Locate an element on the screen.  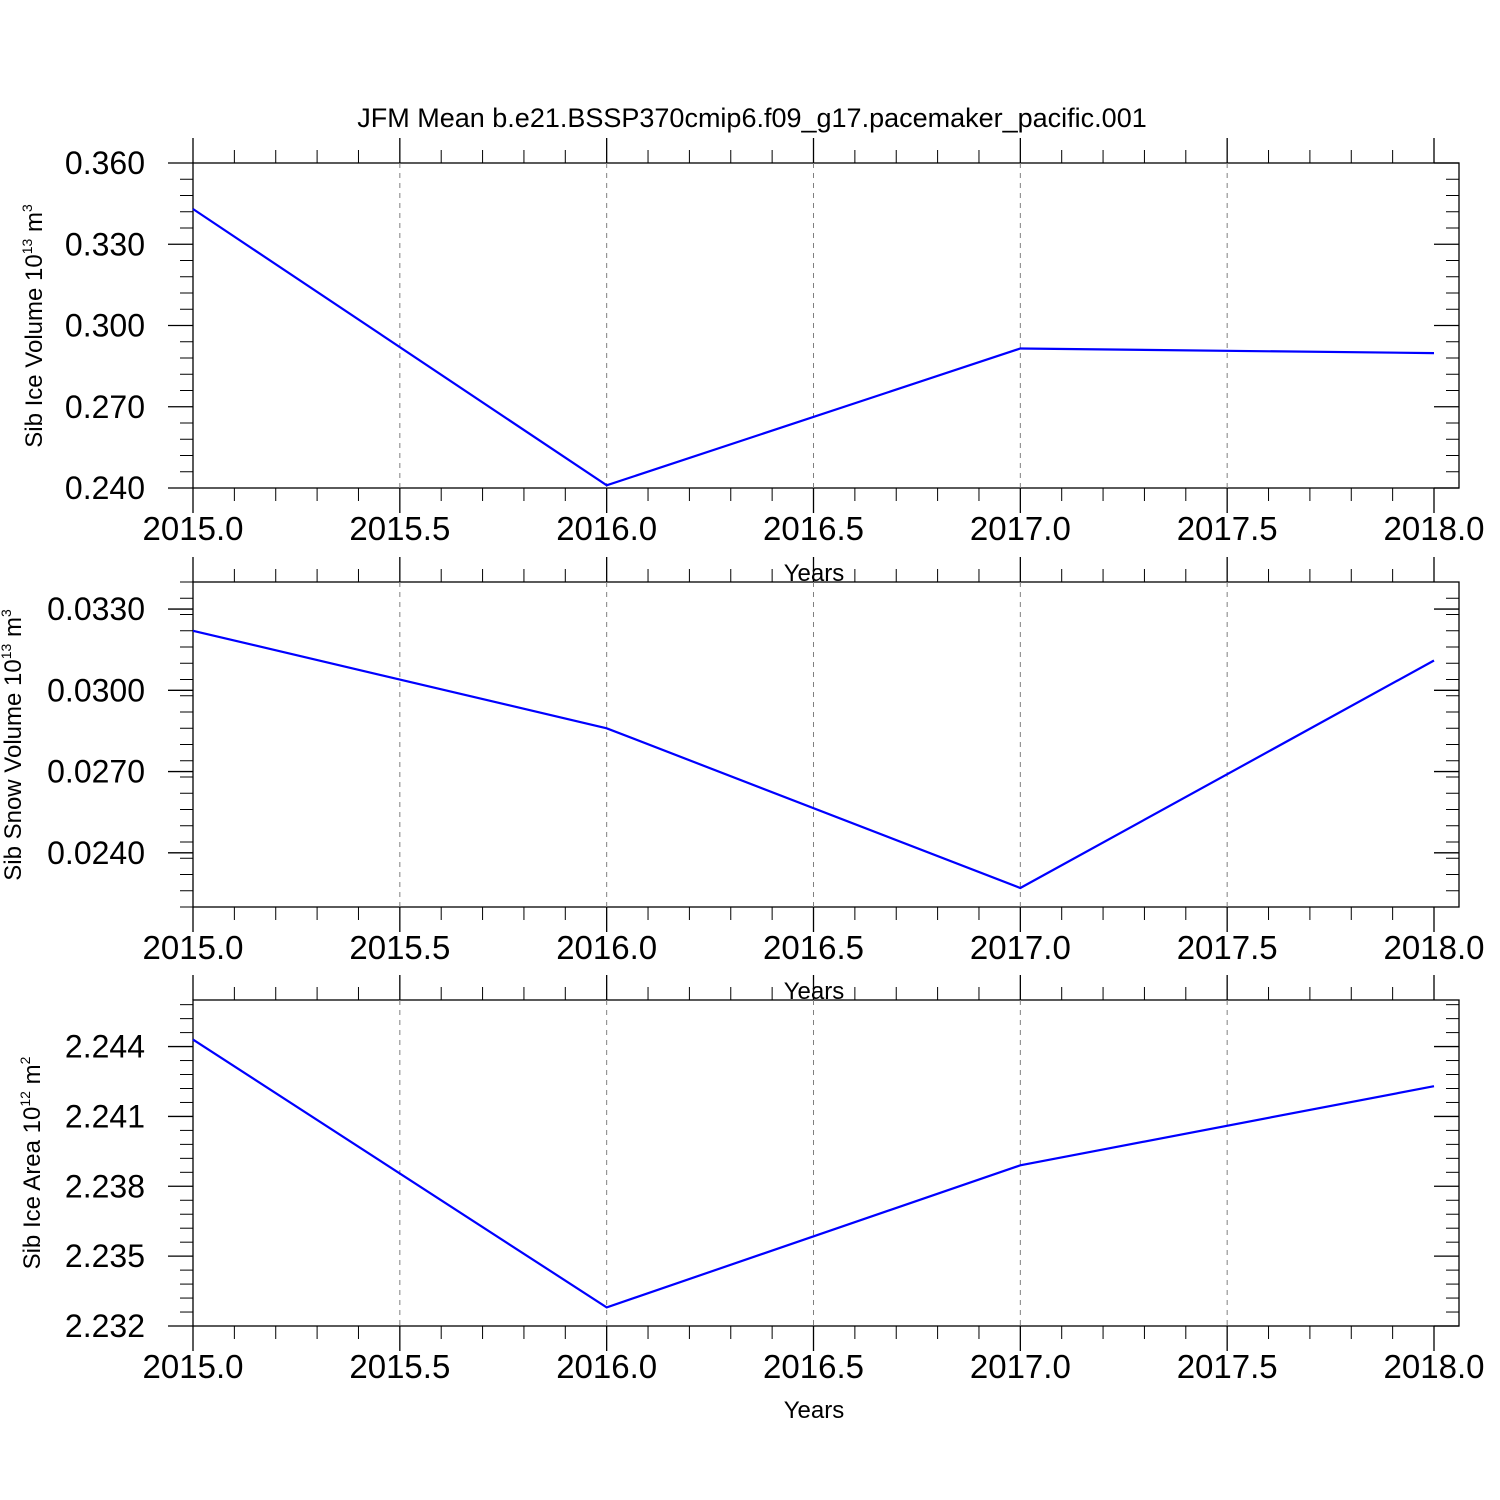
y-tick-label: 2.238 is located at coordinates (105, 1186).